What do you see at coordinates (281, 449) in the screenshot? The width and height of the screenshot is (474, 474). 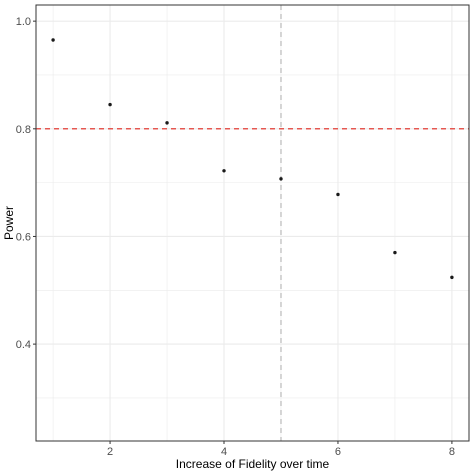 I see `x-axis-ticks: 2 4 6 8` at bounding box center [281, 449].